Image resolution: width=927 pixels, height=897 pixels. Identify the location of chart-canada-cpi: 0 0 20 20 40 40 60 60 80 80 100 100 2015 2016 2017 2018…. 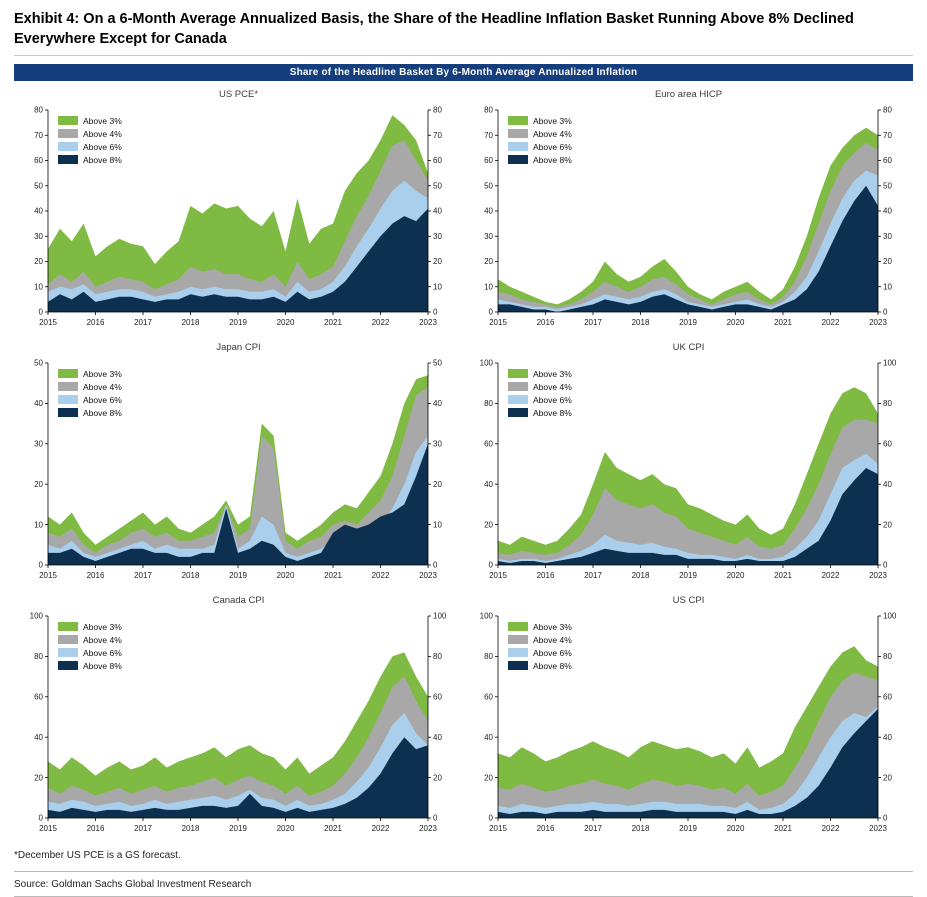
(238, 726).